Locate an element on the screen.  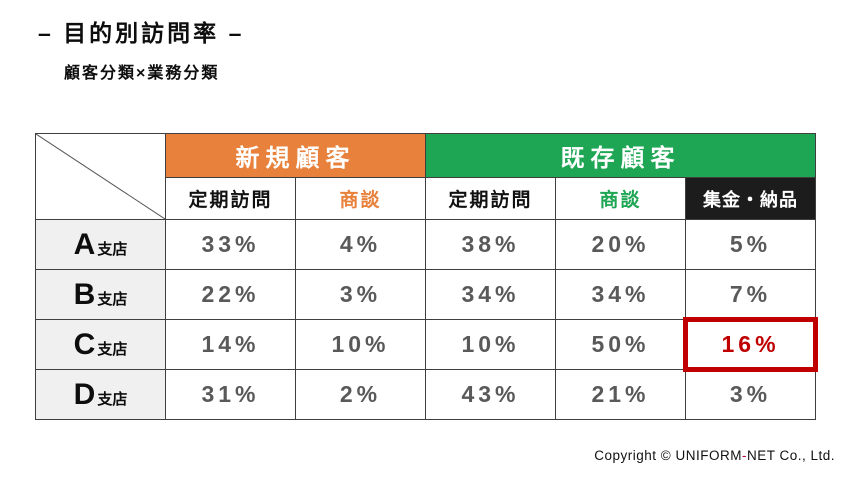
rate-cell: 31% is located at coordinates (230, 394).